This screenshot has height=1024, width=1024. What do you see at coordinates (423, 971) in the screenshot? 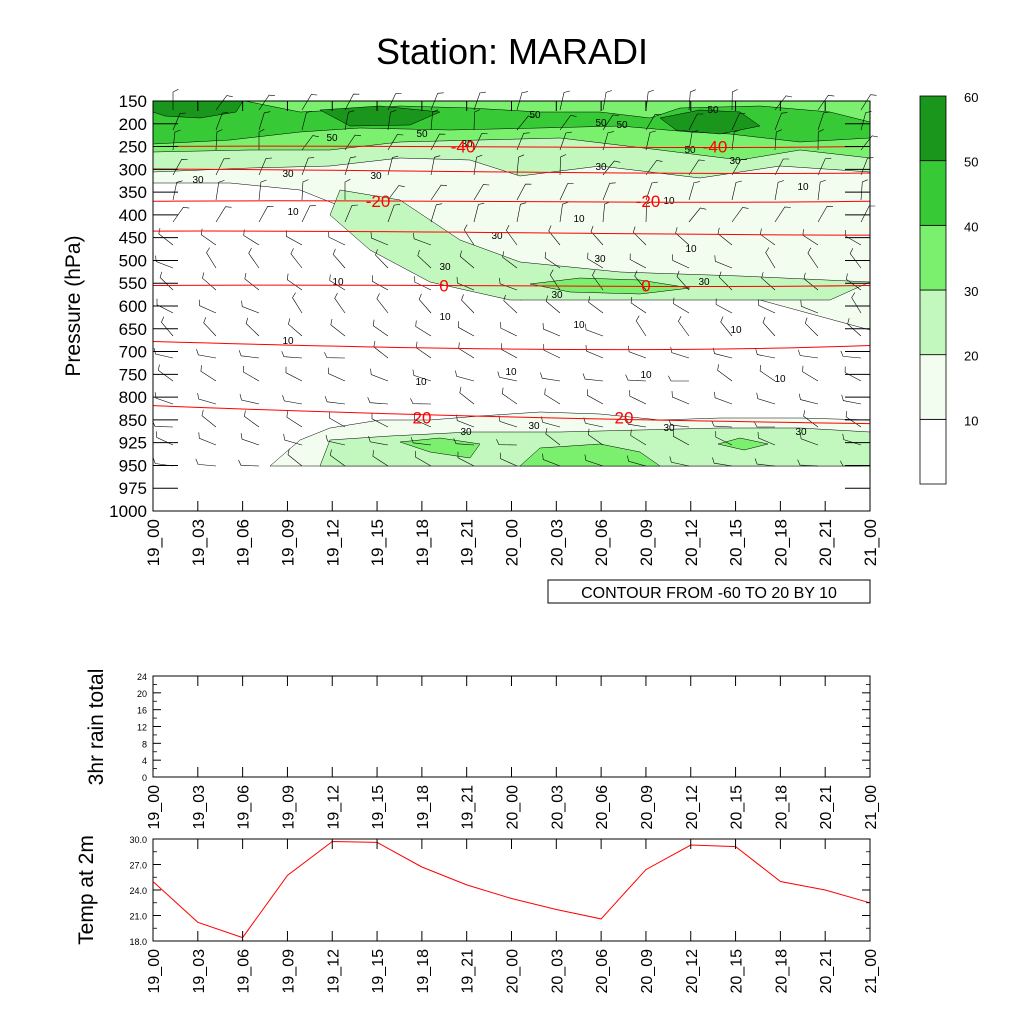
I see `temp-x-tick-label: 19_18` at bounding box center [423, 971].